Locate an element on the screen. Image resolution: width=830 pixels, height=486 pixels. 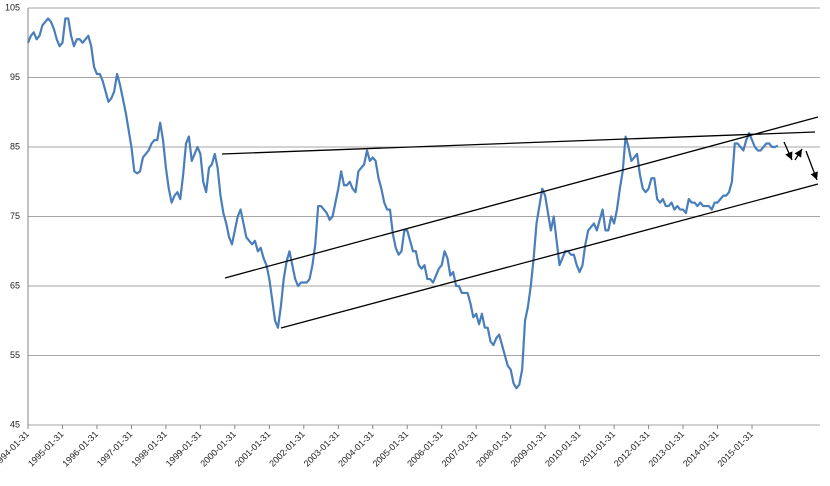
x-tick-label: 2006-01-31 is located at coordinates (425, 449).